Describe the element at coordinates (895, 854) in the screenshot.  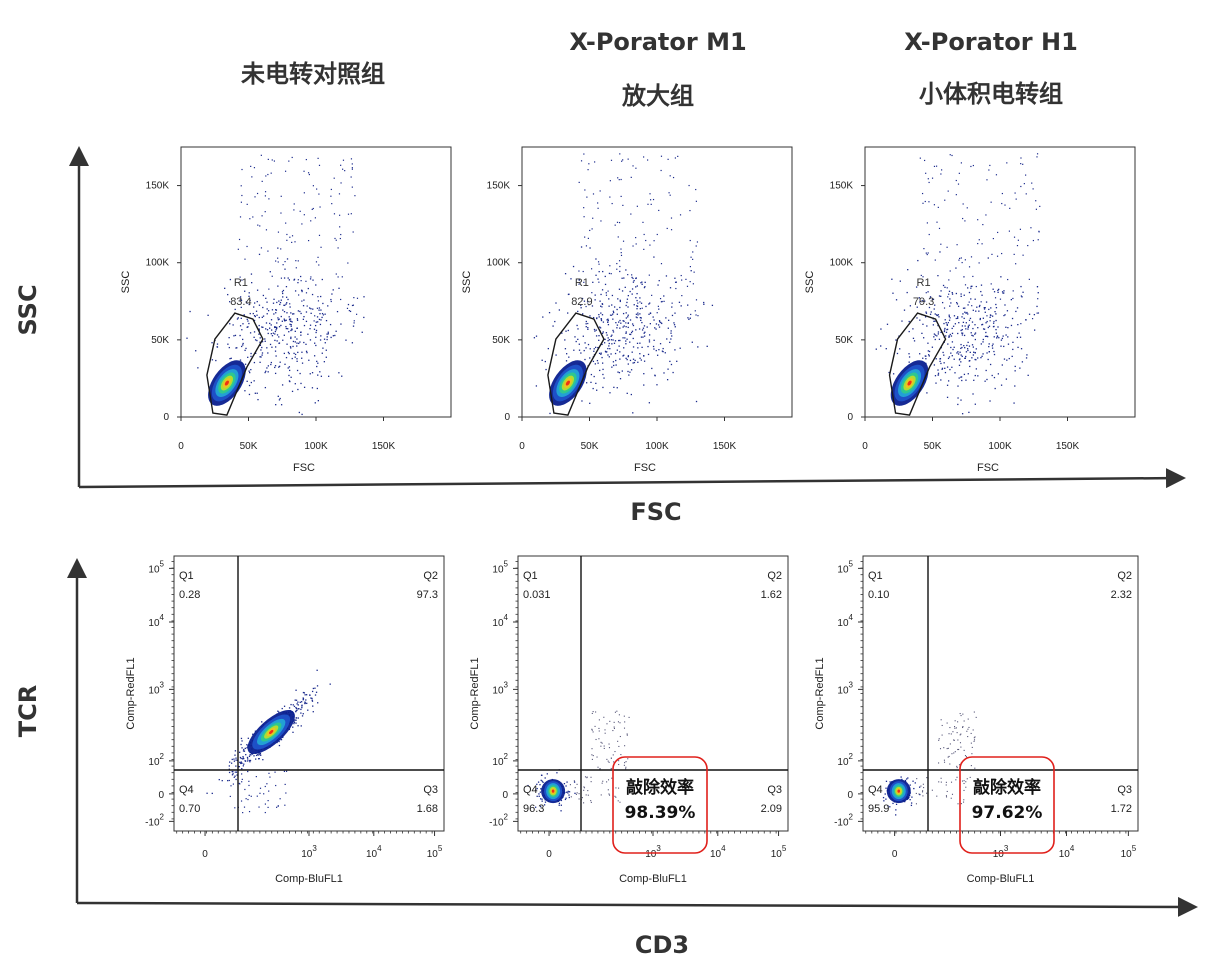
I see `x-tick-label: 0` at that location.